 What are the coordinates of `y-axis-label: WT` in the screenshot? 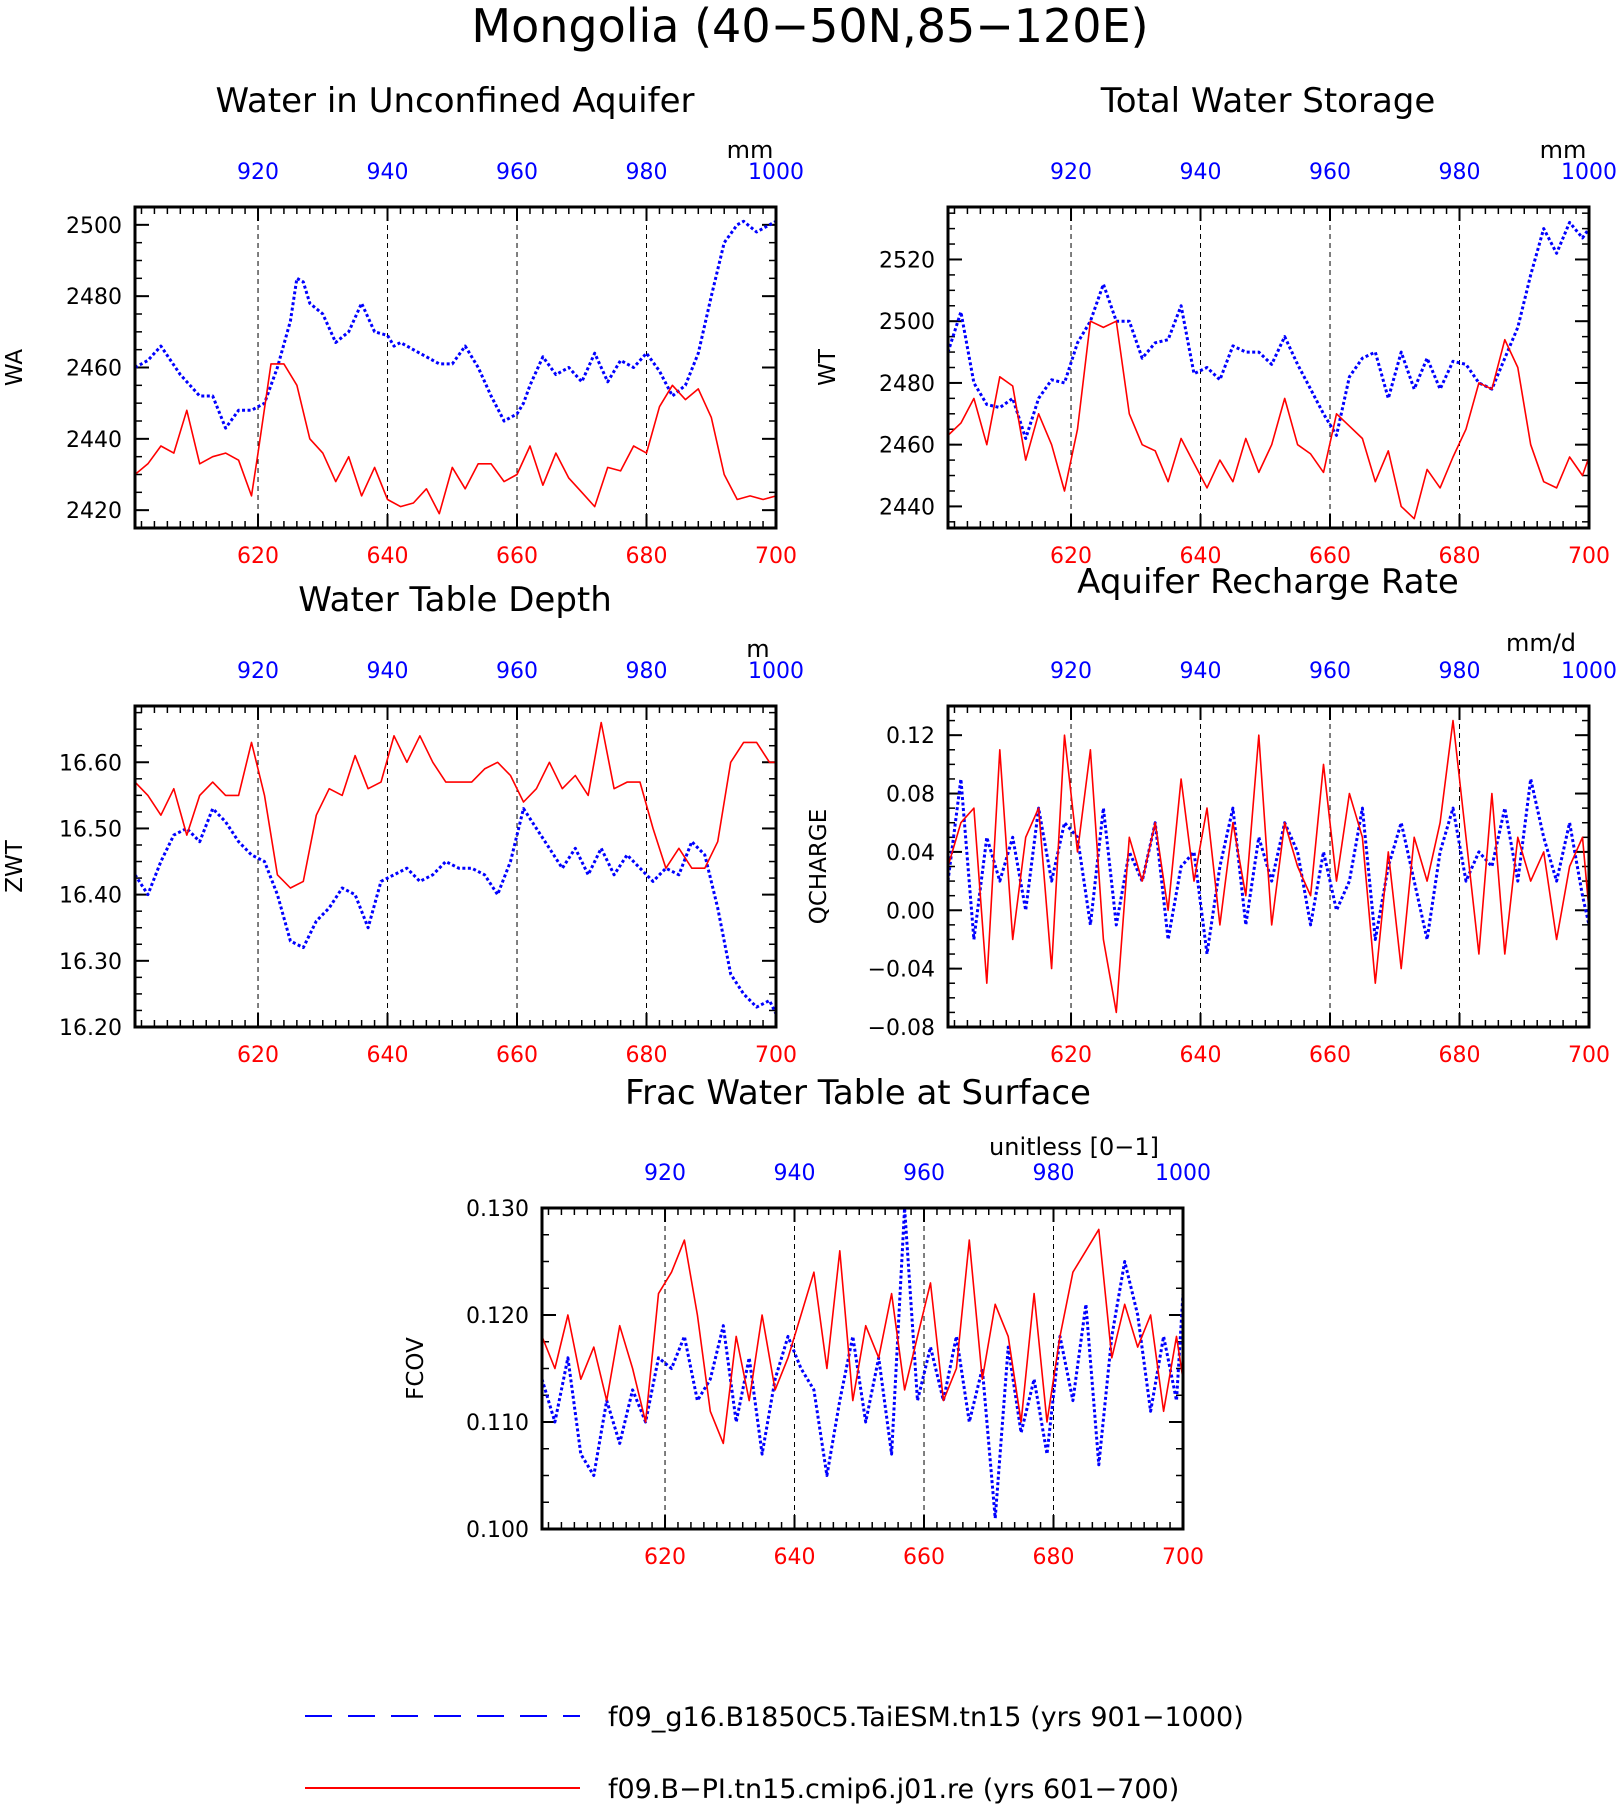 It's located at (828, 367).